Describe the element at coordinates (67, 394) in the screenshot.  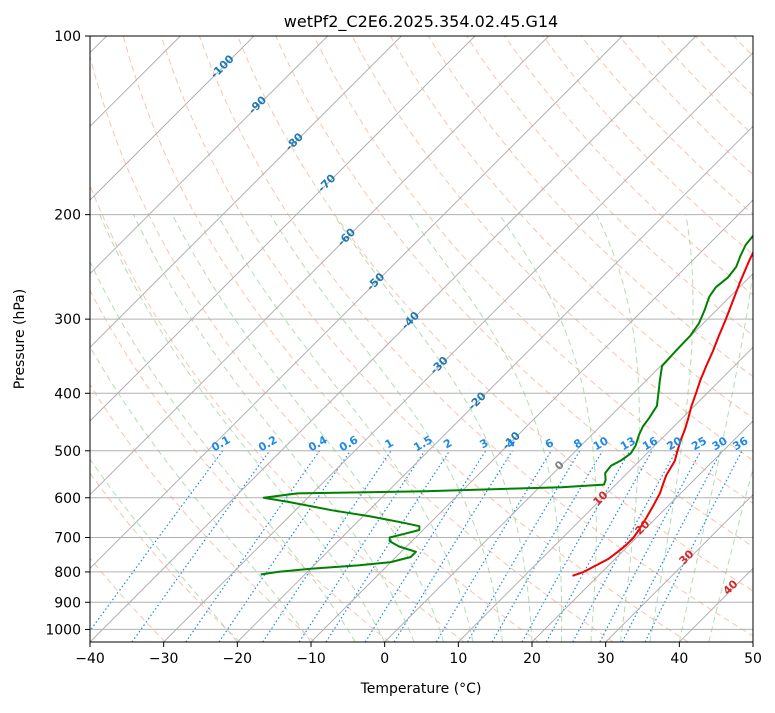
I see `y-tick-label: 400` at that location.